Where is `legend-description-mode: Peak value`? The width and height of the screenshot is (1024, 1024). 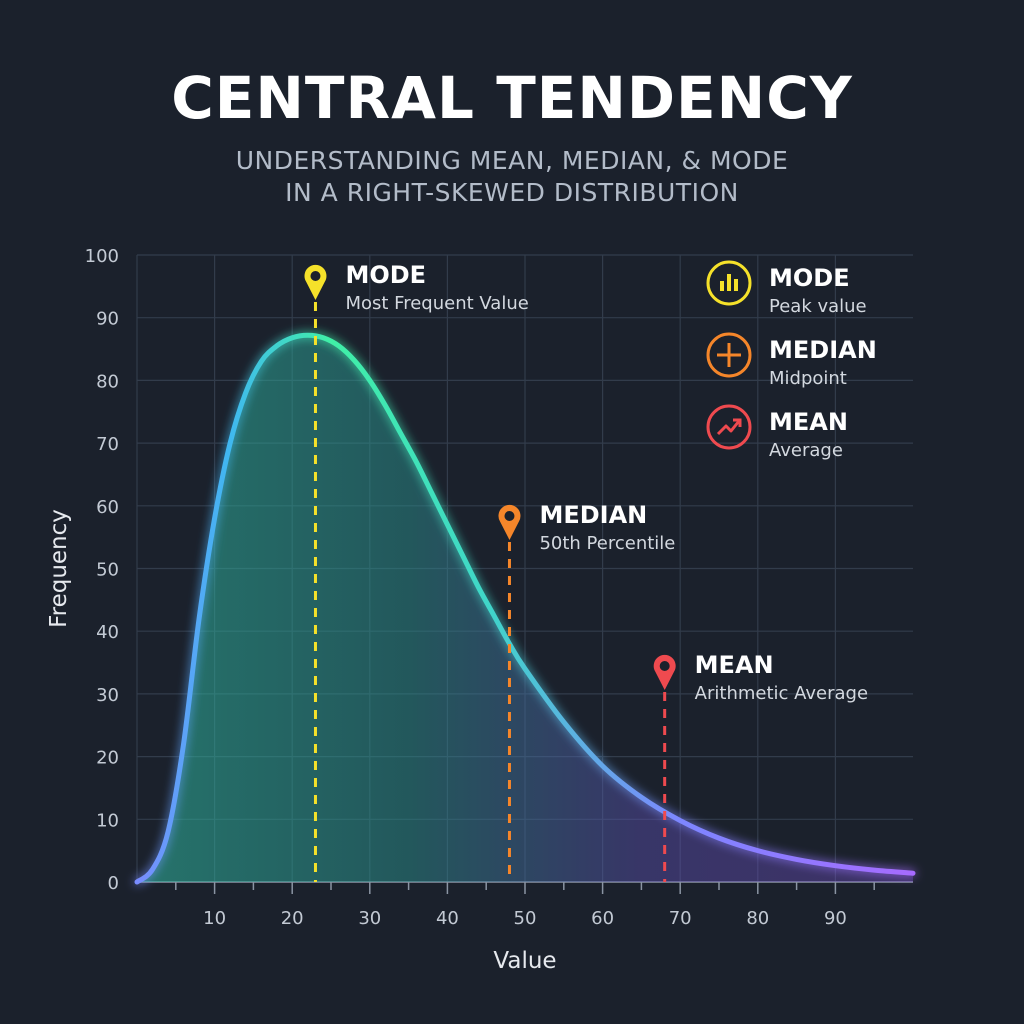 legend-description-mode: Peak value is located at coordinates (818, 306).